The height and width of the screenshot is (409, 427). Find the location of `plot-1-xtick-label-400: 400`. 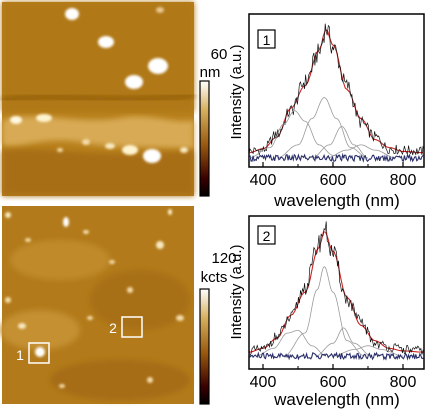

plot-1-xtick-label-400: 400 is located at coordinates (263, 180).